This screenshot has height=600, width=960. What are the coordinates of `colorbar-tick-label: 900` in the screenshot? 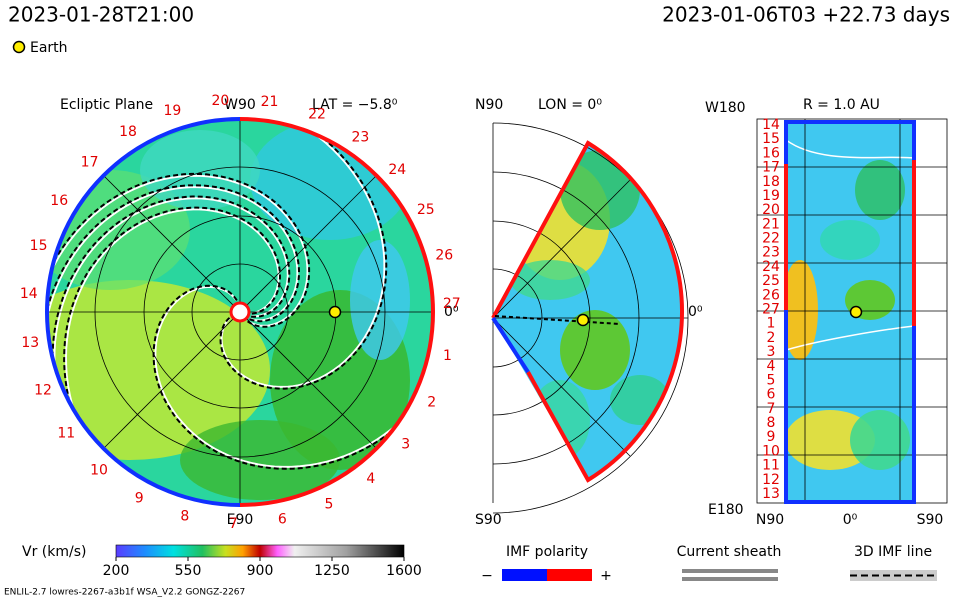 It's located at (260, 571).